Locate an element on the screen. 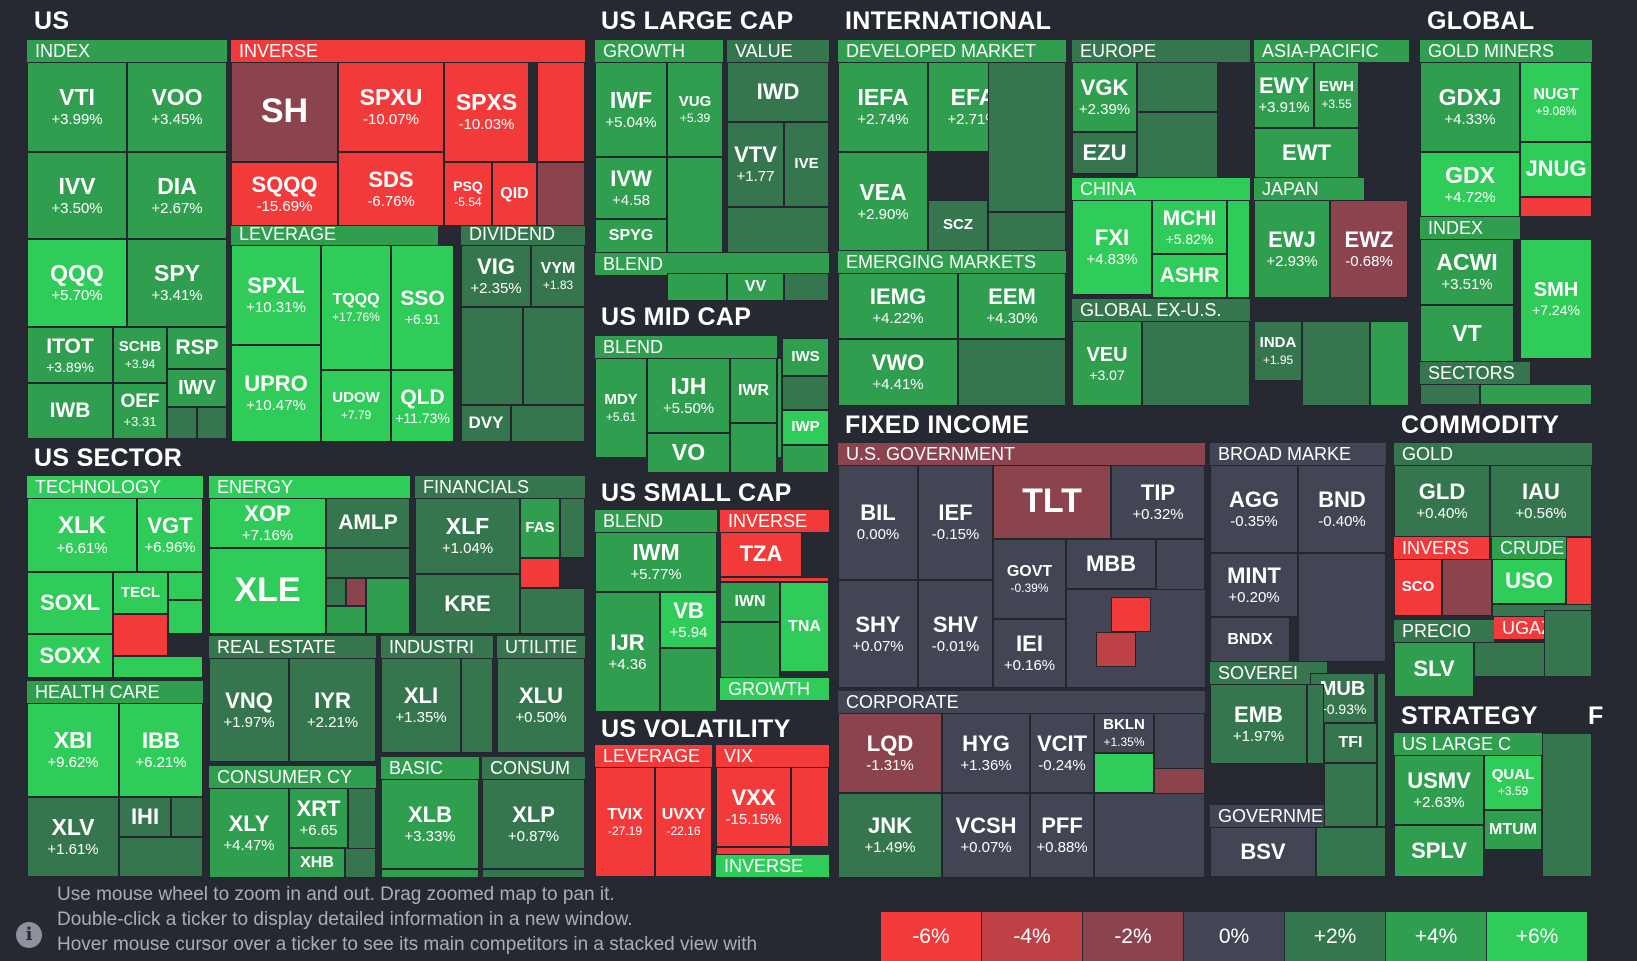 This screenshot has width=1637, height=961. ticker-tile-gld: GLD +0.40% is located at coordinates (1442, 501).